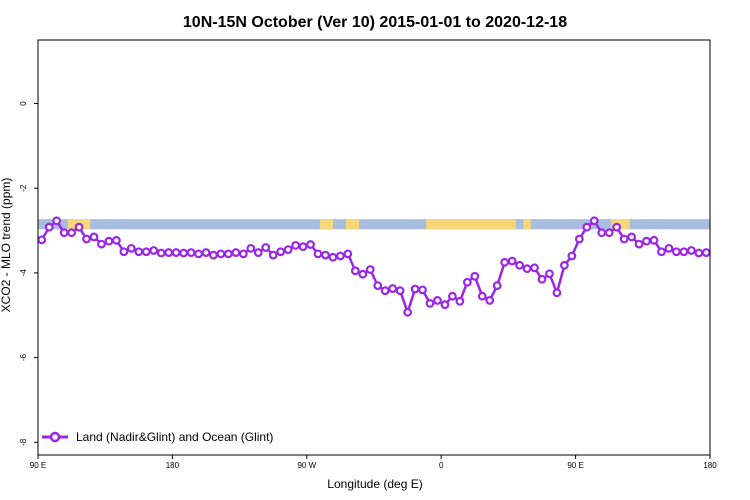 This screenshot has width=750, height=500. I want to click on ocean-band, so click(374, 224).